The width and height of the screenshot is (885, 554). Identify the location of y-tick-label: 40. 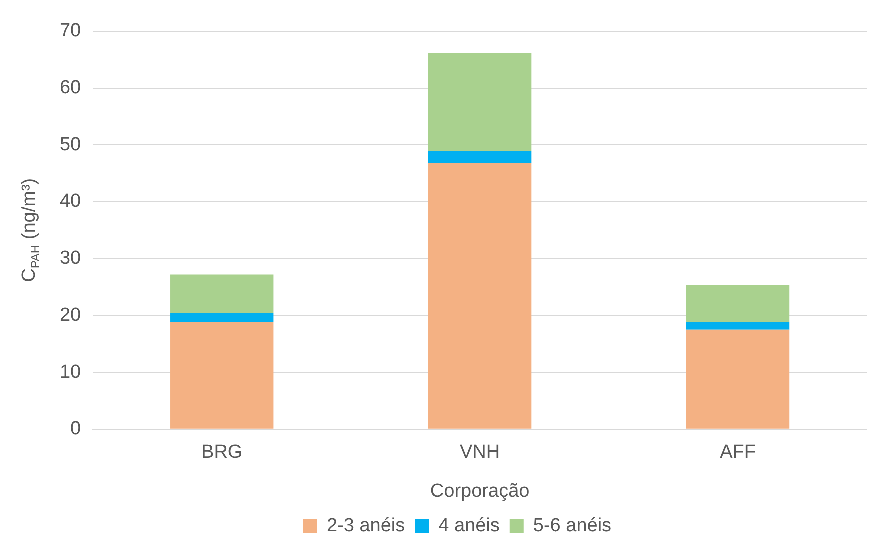
(71, 201).